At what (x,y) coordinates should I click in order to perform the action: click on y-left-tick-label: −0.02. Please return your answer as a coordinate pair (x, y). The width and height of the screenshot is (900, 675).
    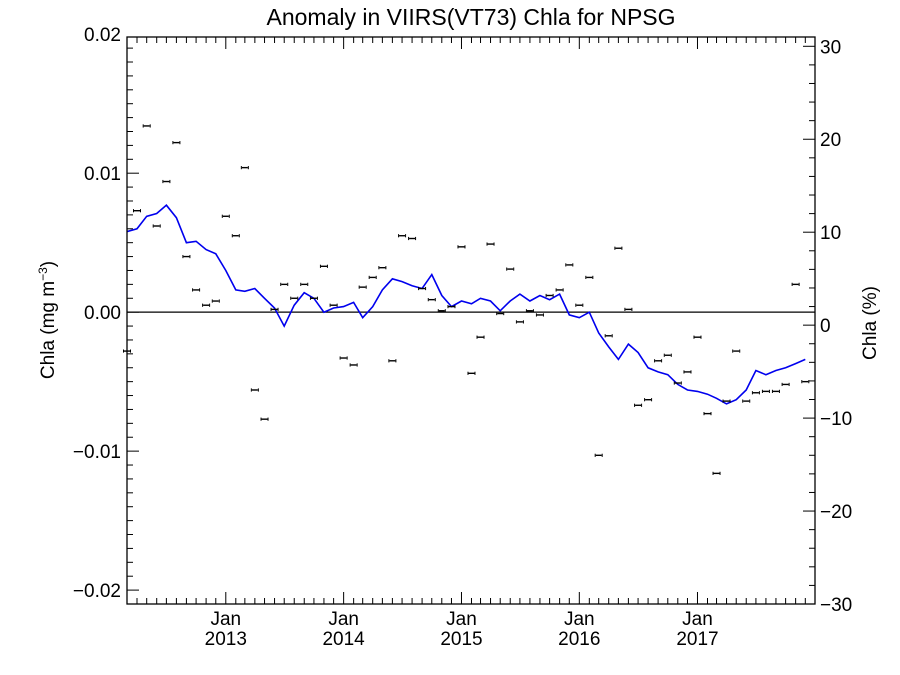
    Looking at the image, I should click on (97, 591).